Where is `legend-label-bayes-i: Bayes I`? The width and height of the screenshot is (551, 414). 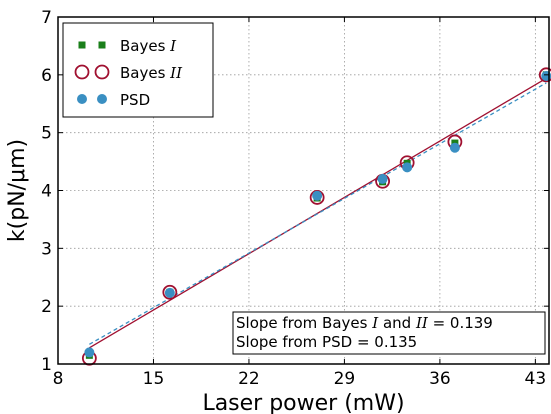
legend-label-bayes-i: Bayes I is located at coordinates (148, 46).